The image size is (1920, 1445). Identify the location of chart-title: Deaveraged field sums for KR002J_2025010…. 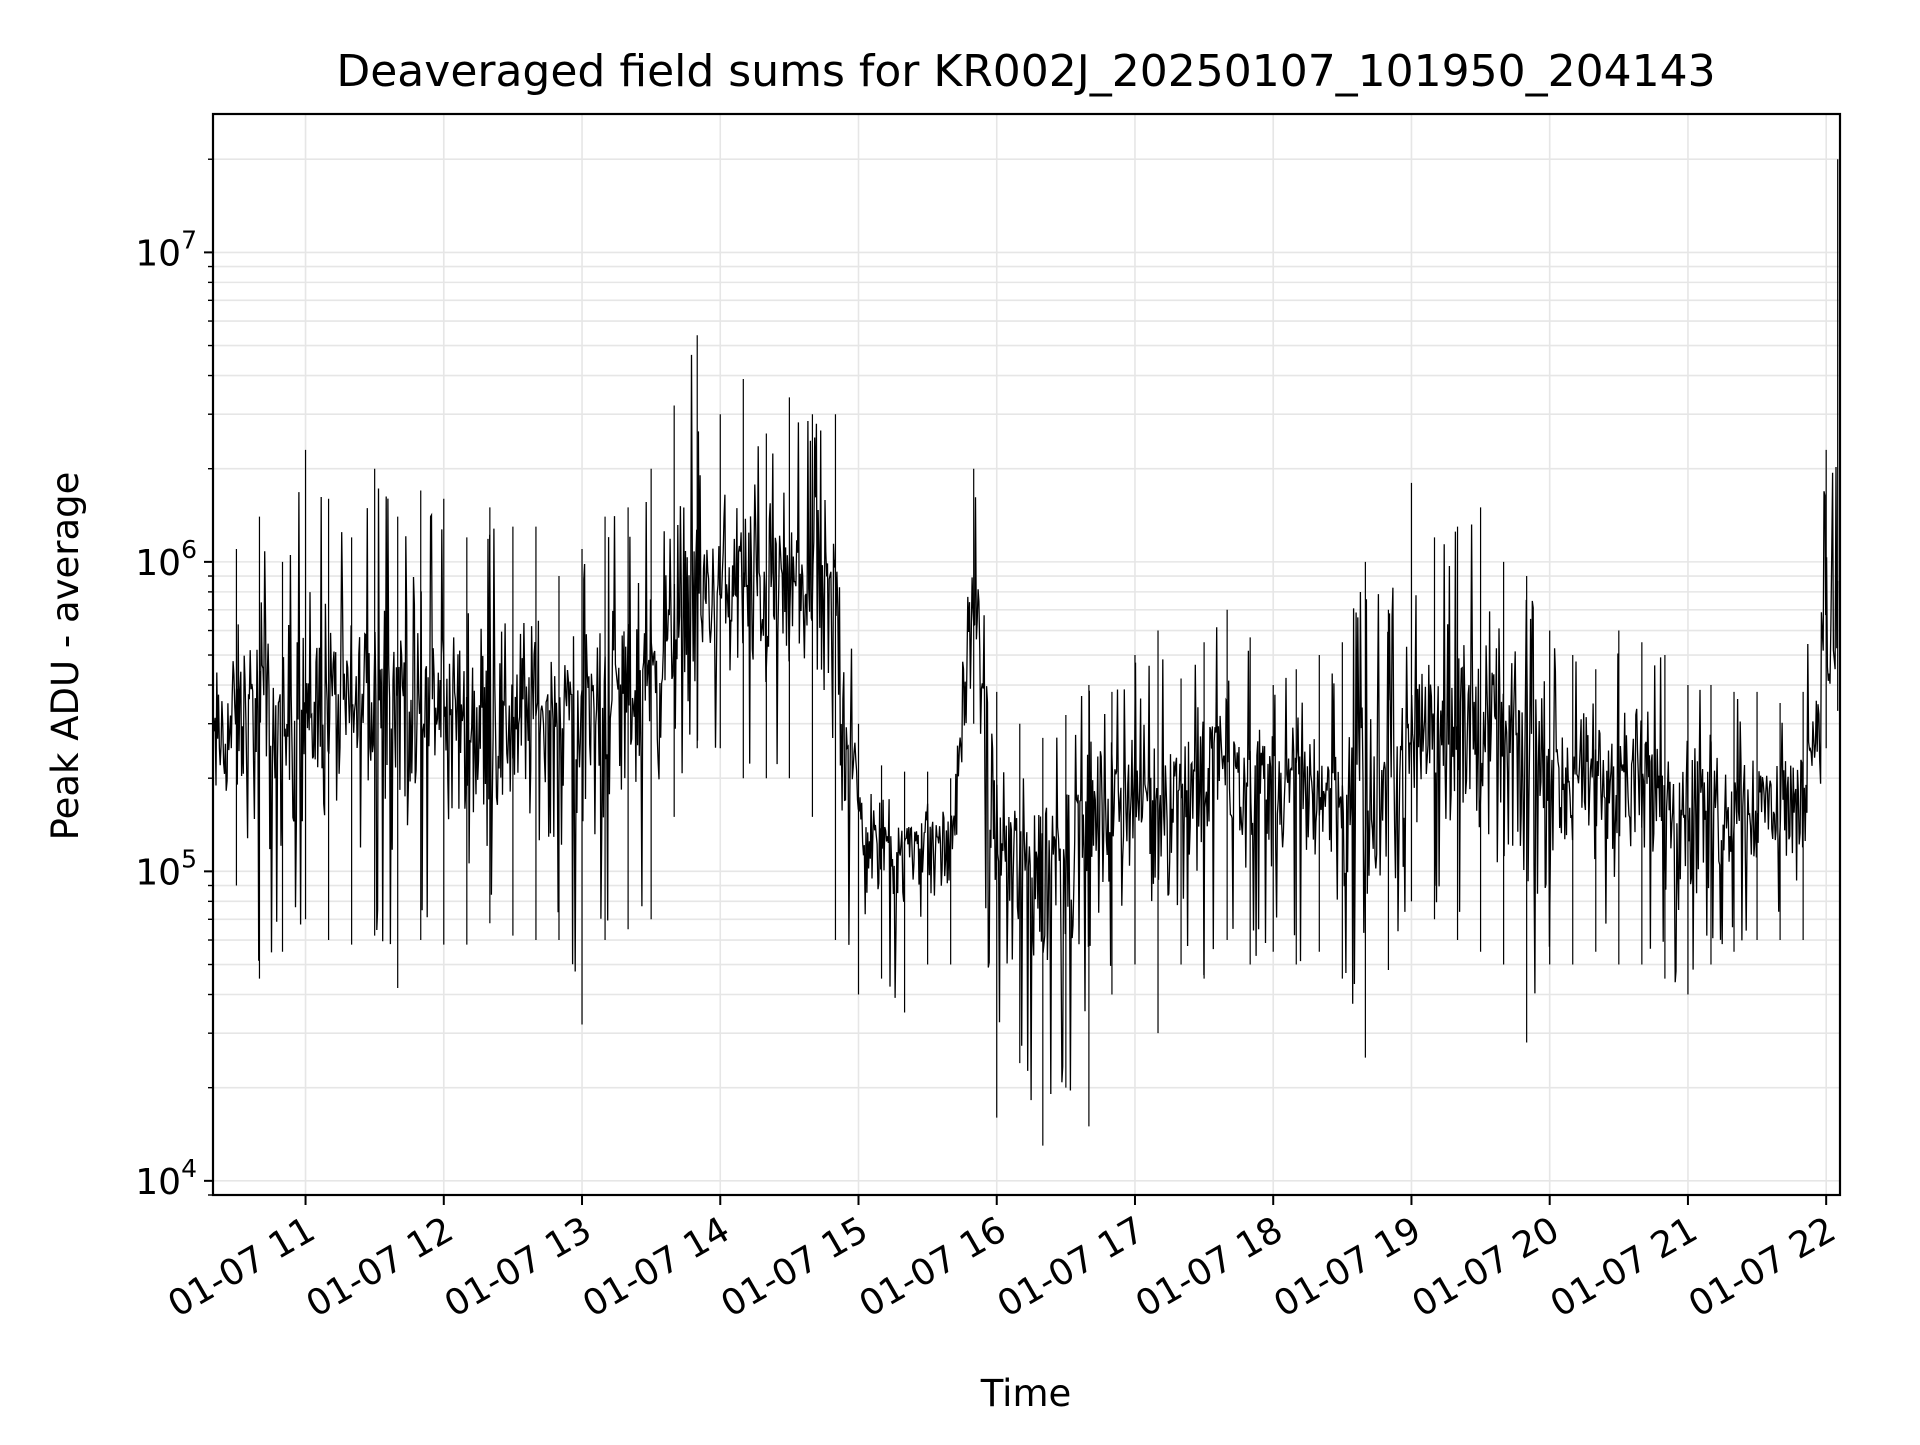
(1025, 71).